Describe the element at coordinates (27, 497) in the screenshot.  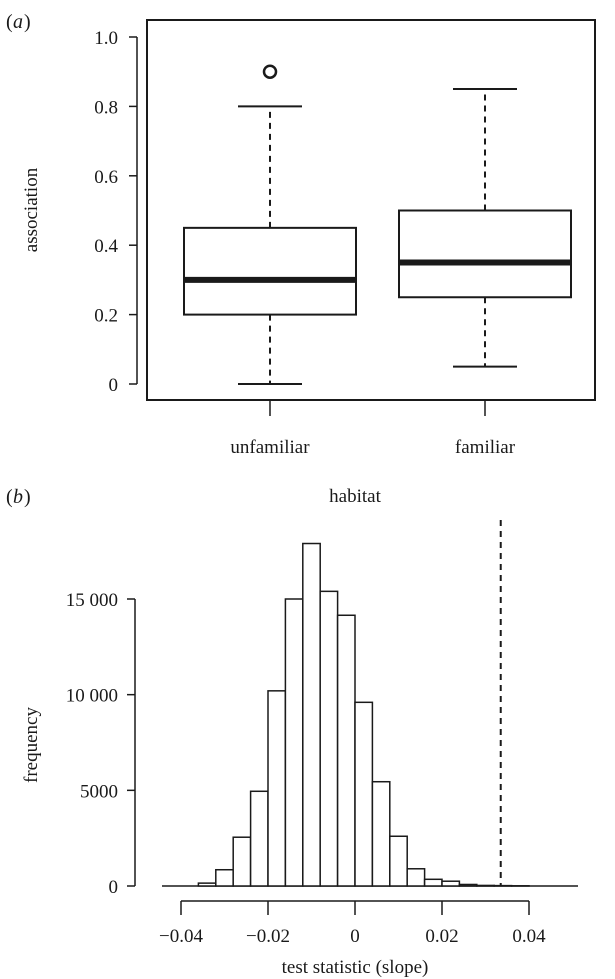
I see `panel-b-paren-close: )` at that location.